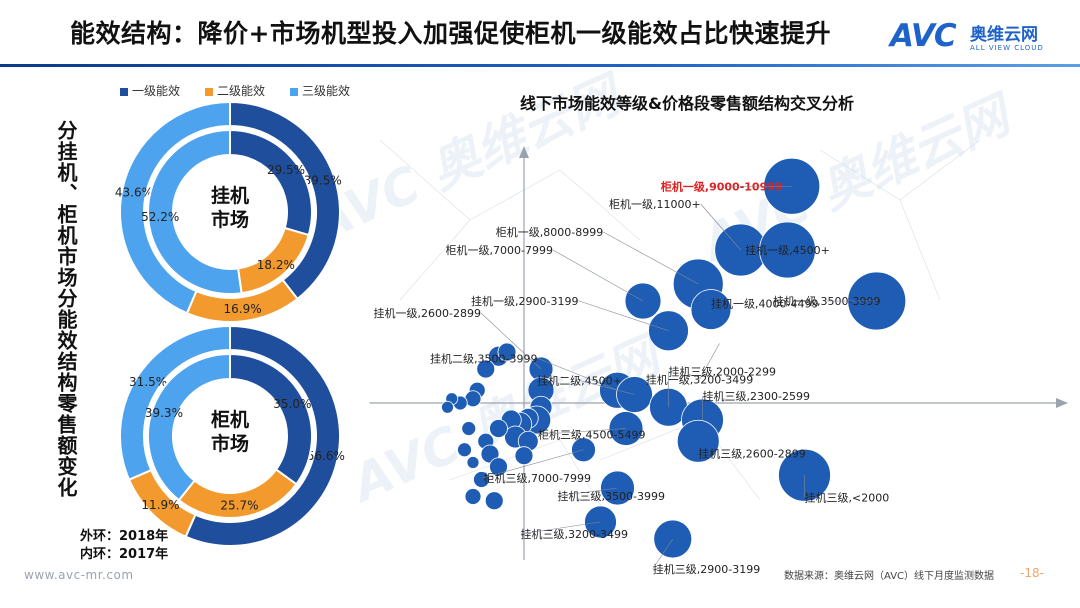 The image size is (1080, 608). Describe the element at coordinates (276, 265) in the screenshot. I see `inner-ring-label: 18.2%` at that location.